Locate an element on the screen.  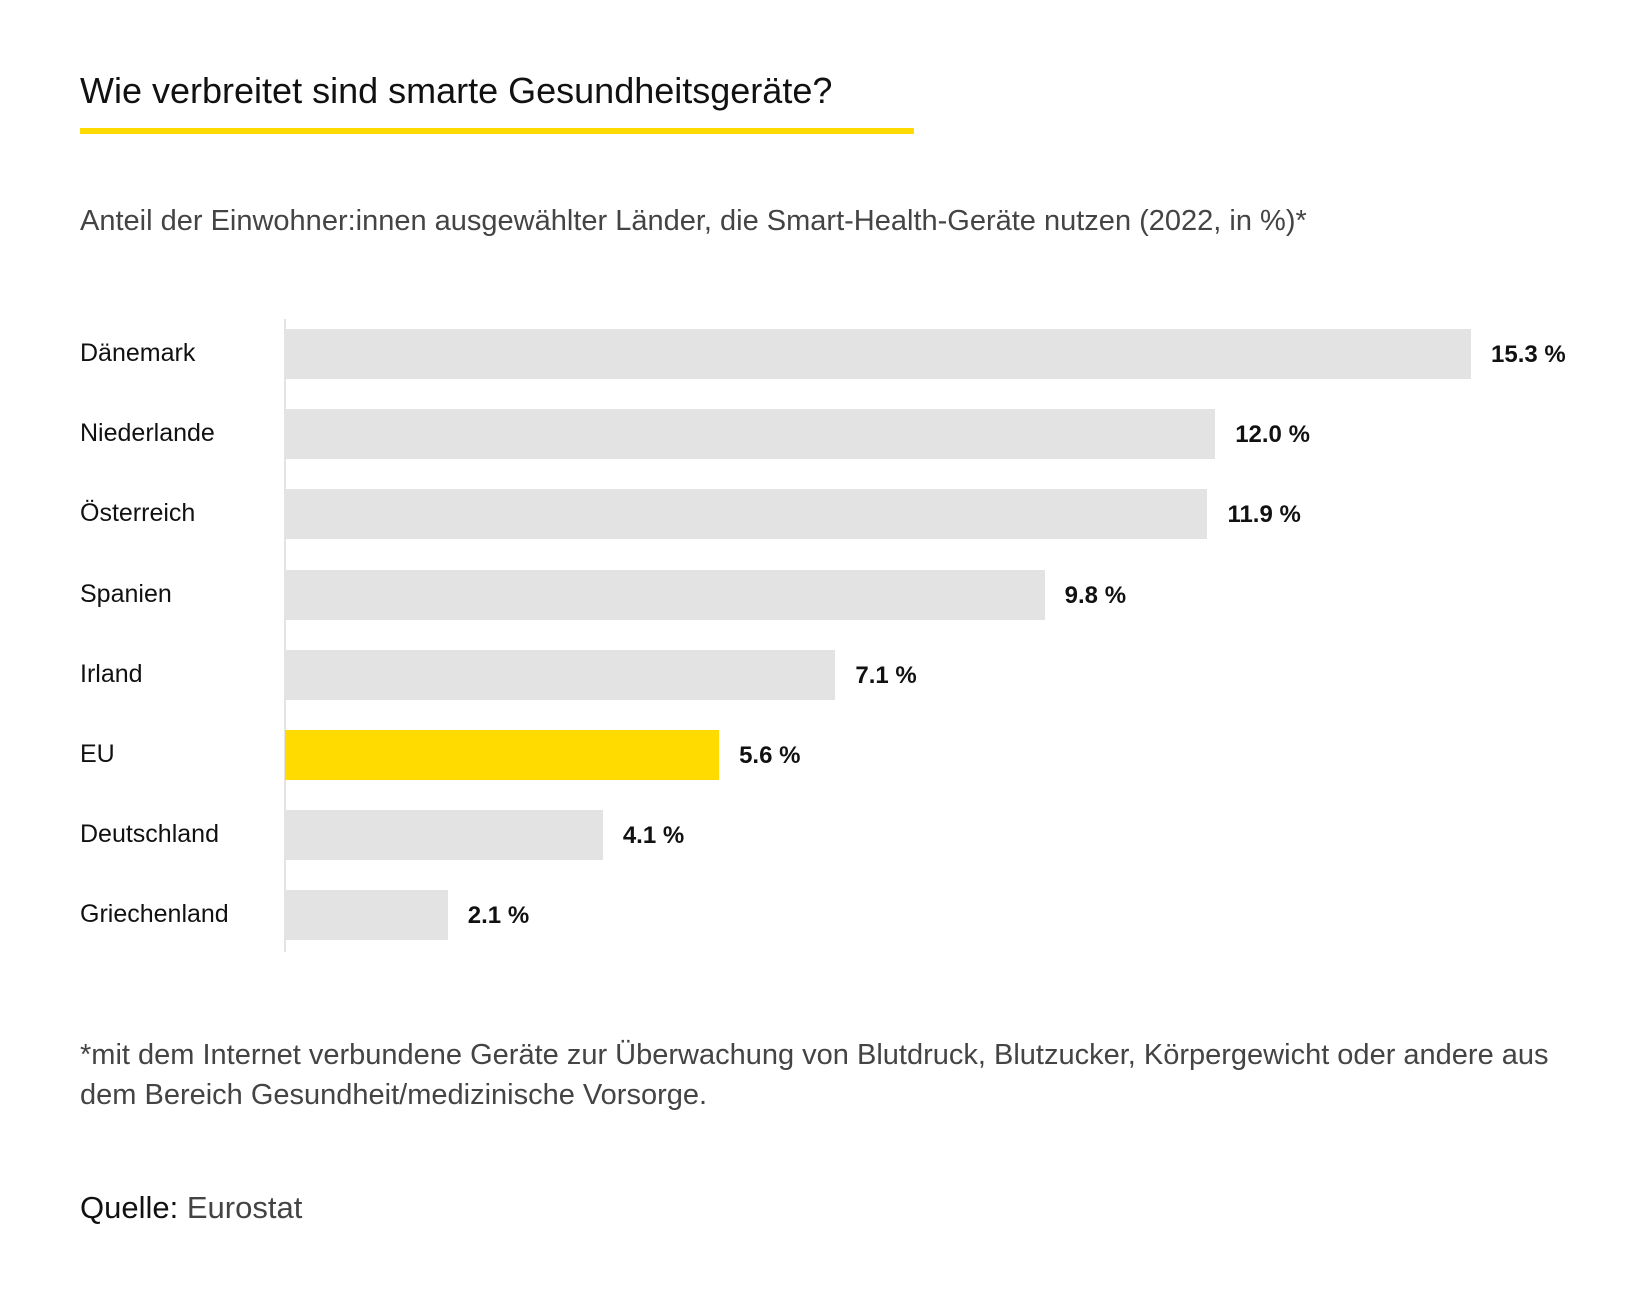
data-label: 5.6 % is located at coordinates (770, 755).